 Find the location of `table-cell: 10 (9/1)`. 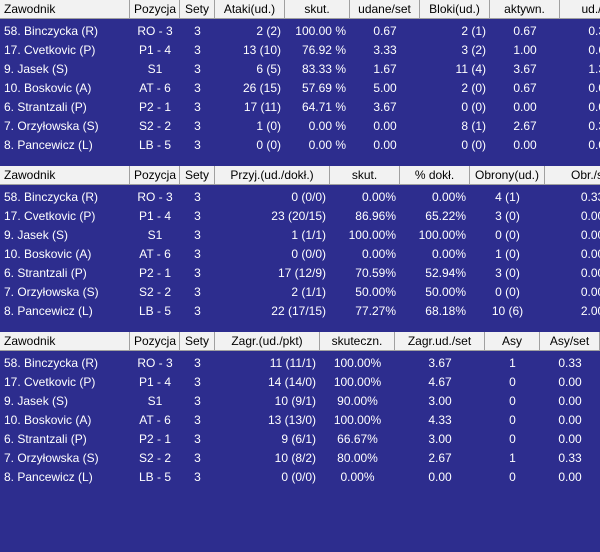

table-cell: 10 (9/1) is located at coordinates (295, 401).